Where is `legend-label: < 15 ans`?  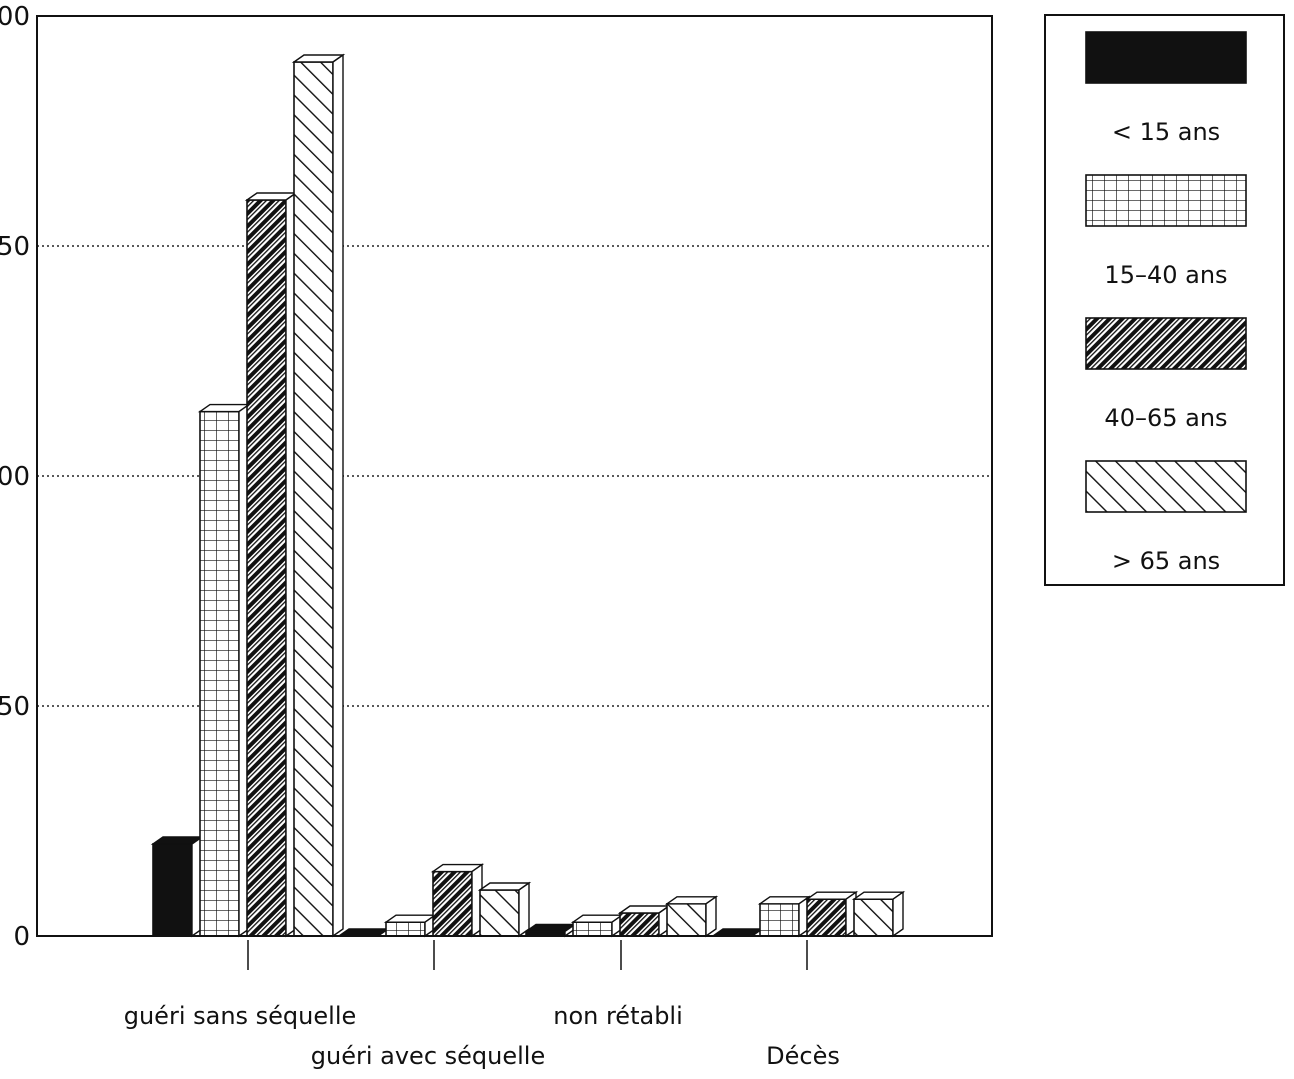
legend-label: < 15 ans is located at coordinates (1166, 132).